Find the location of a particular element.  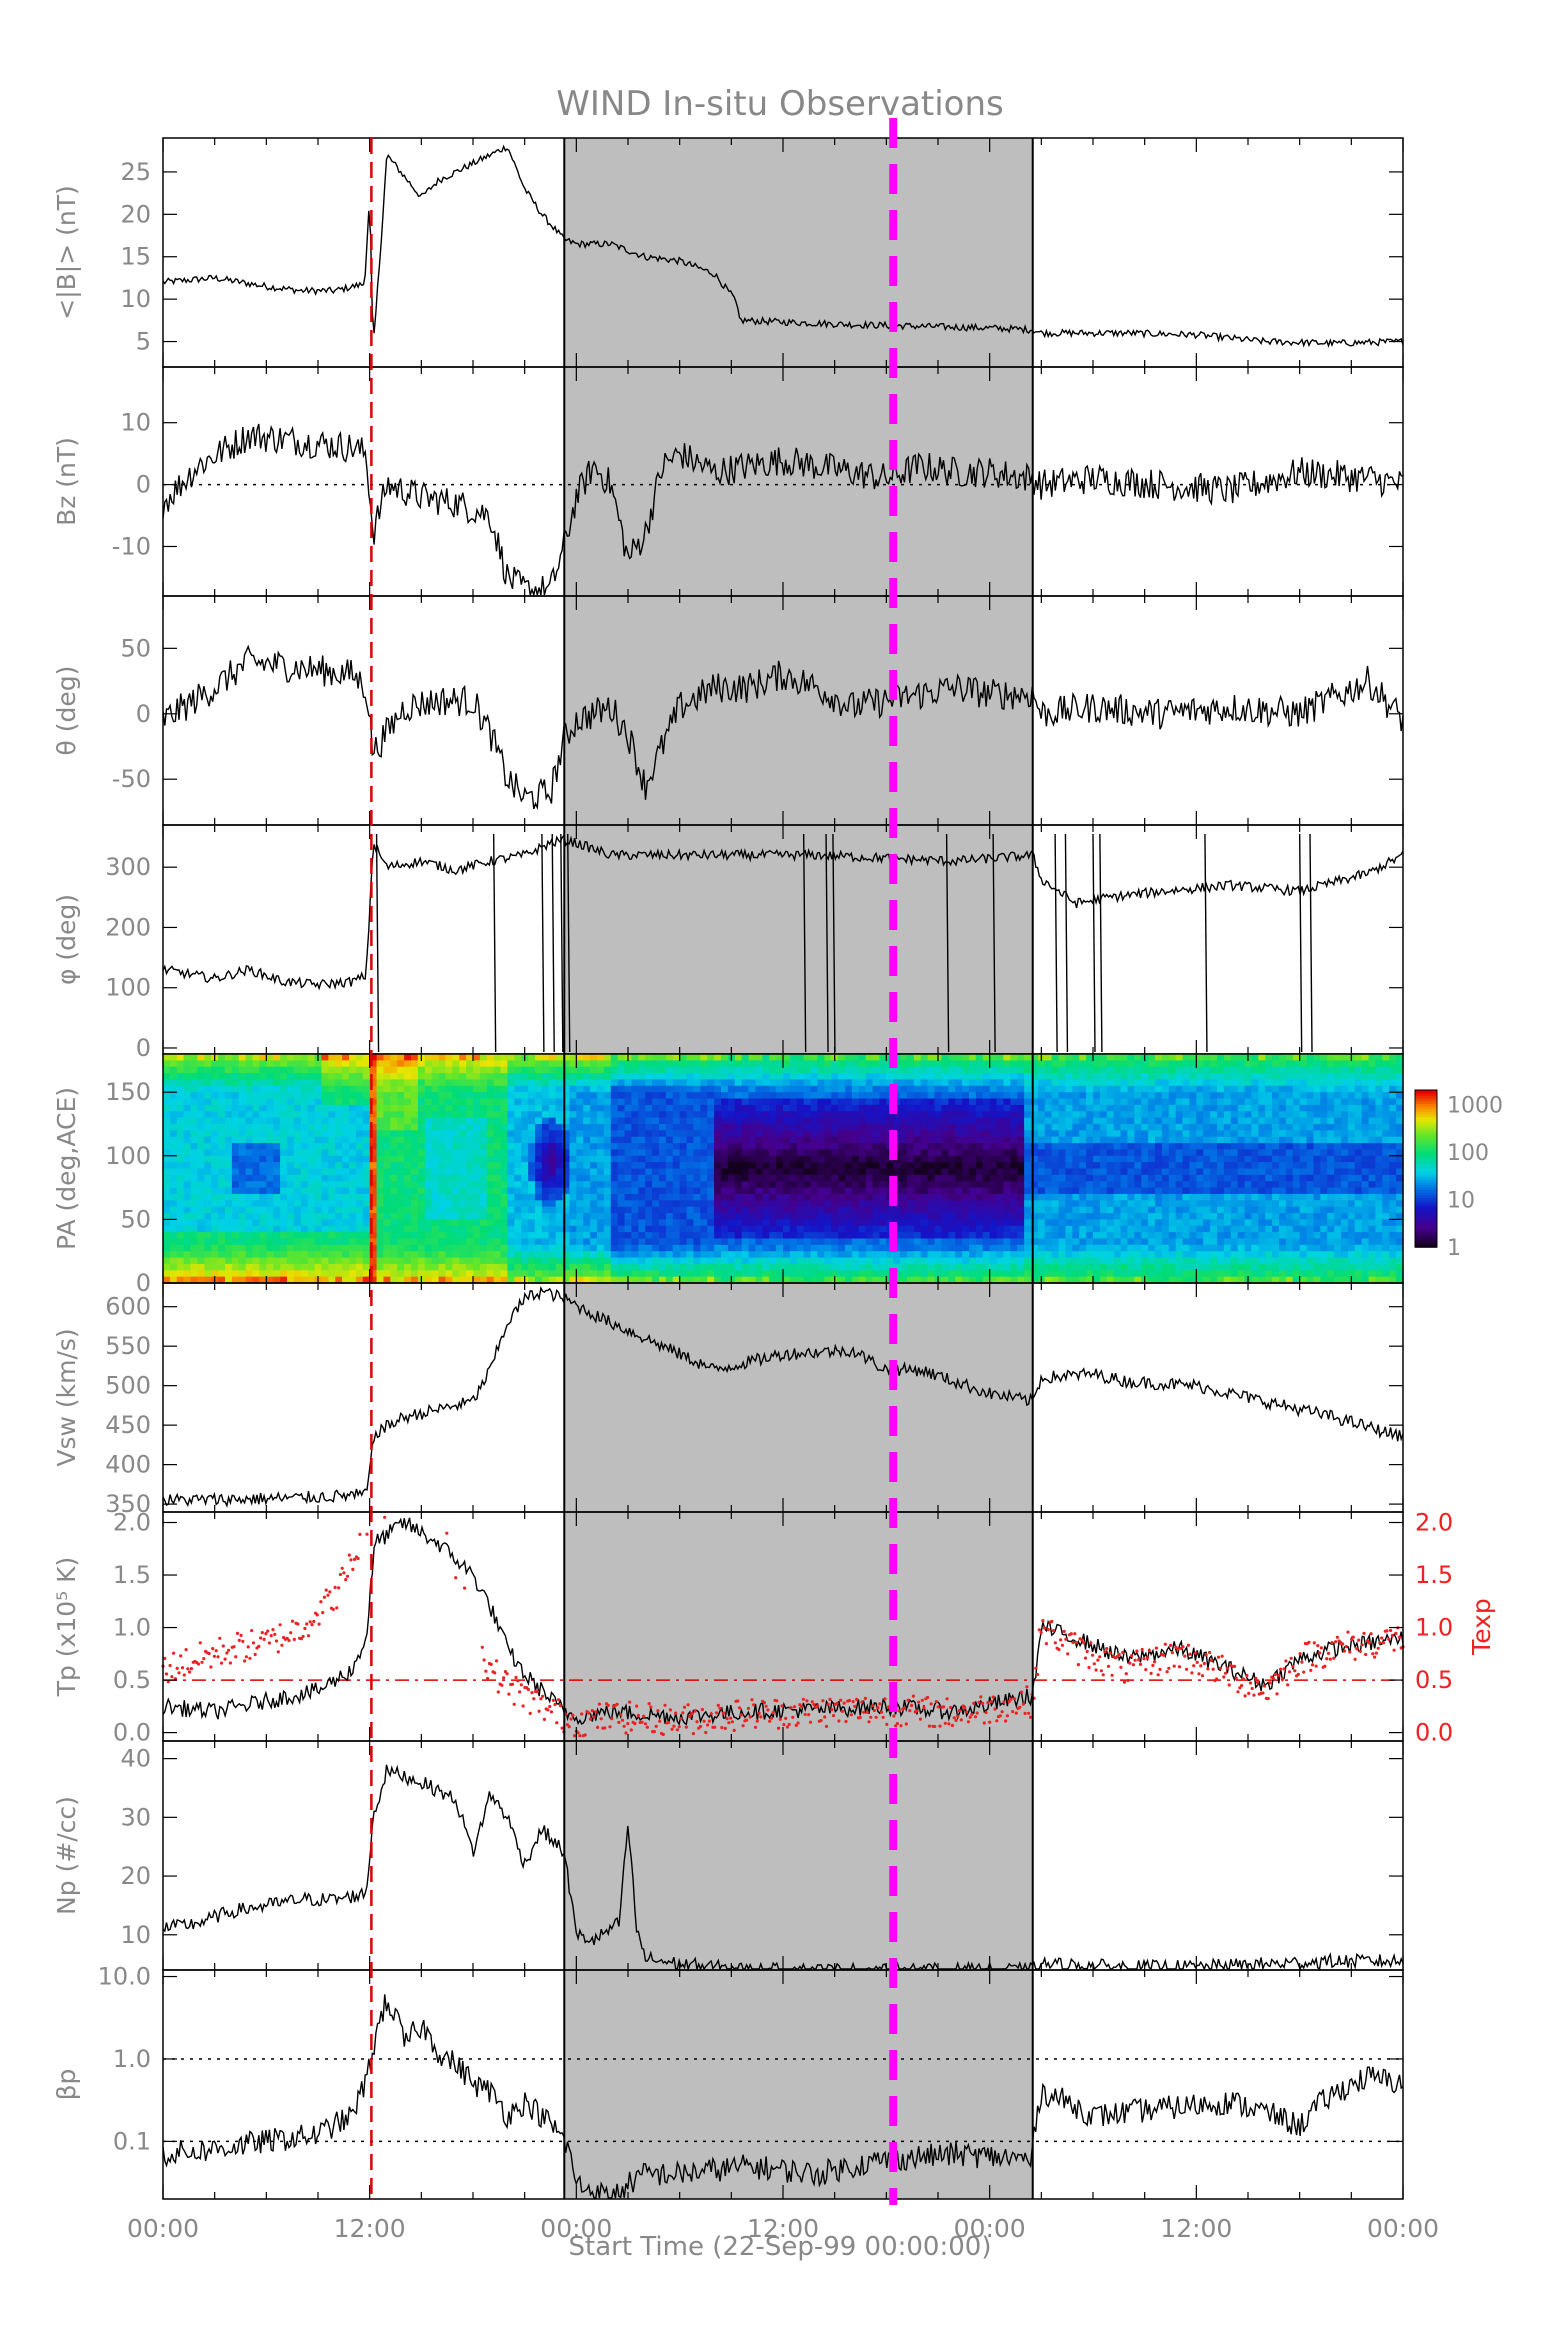

colorbar-tick-label: 1000 is located at coordinates (1475, 1105).